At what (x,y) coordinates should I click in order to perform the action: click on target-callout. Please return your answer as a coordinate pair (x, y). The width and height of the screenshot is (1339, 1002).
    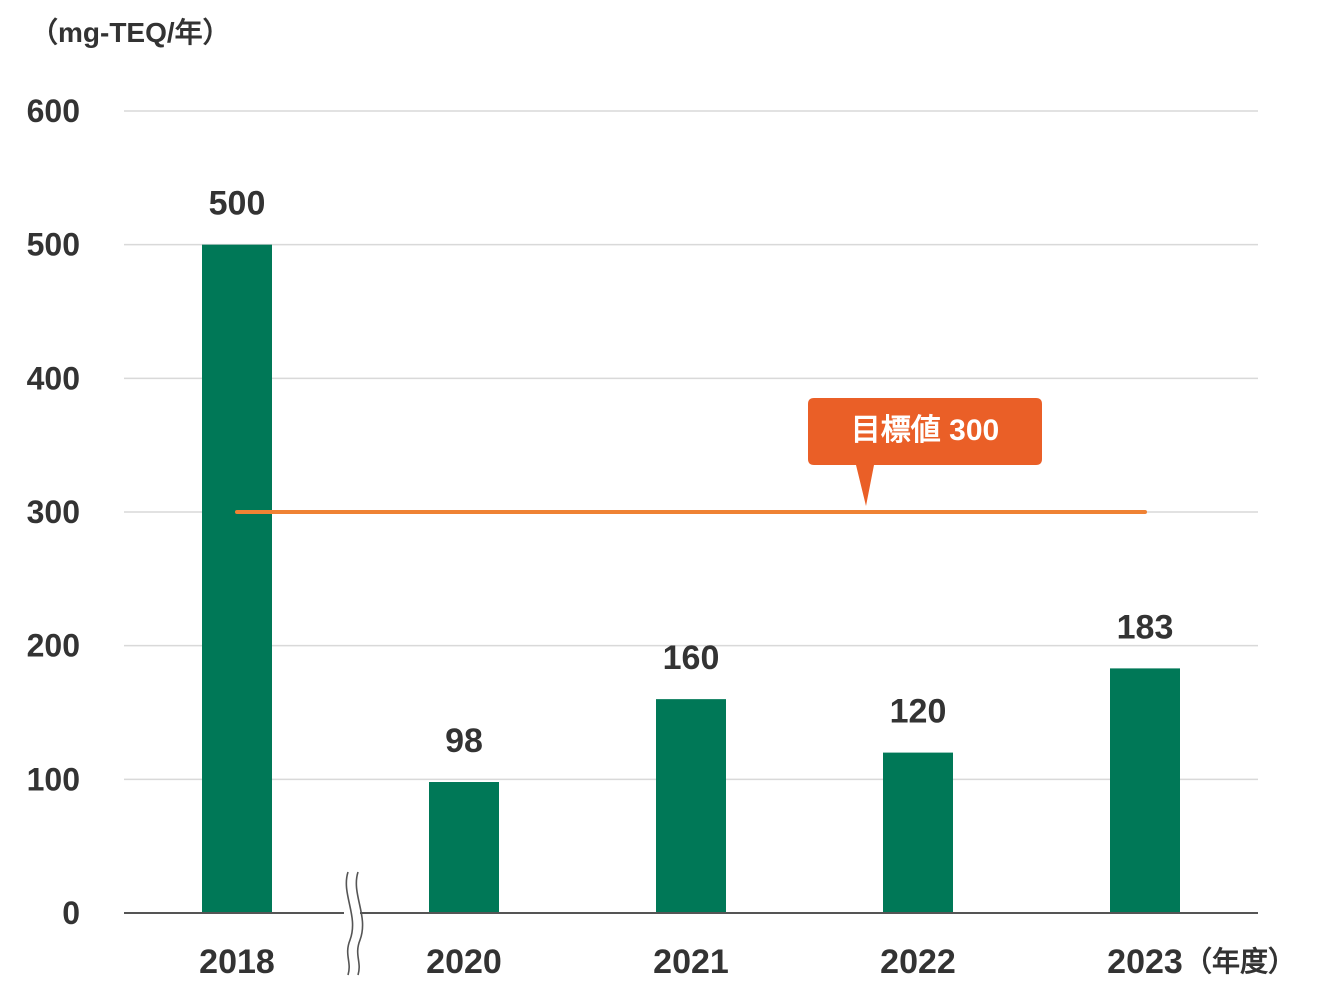
    Looking at the image, I should click on (925, 452).